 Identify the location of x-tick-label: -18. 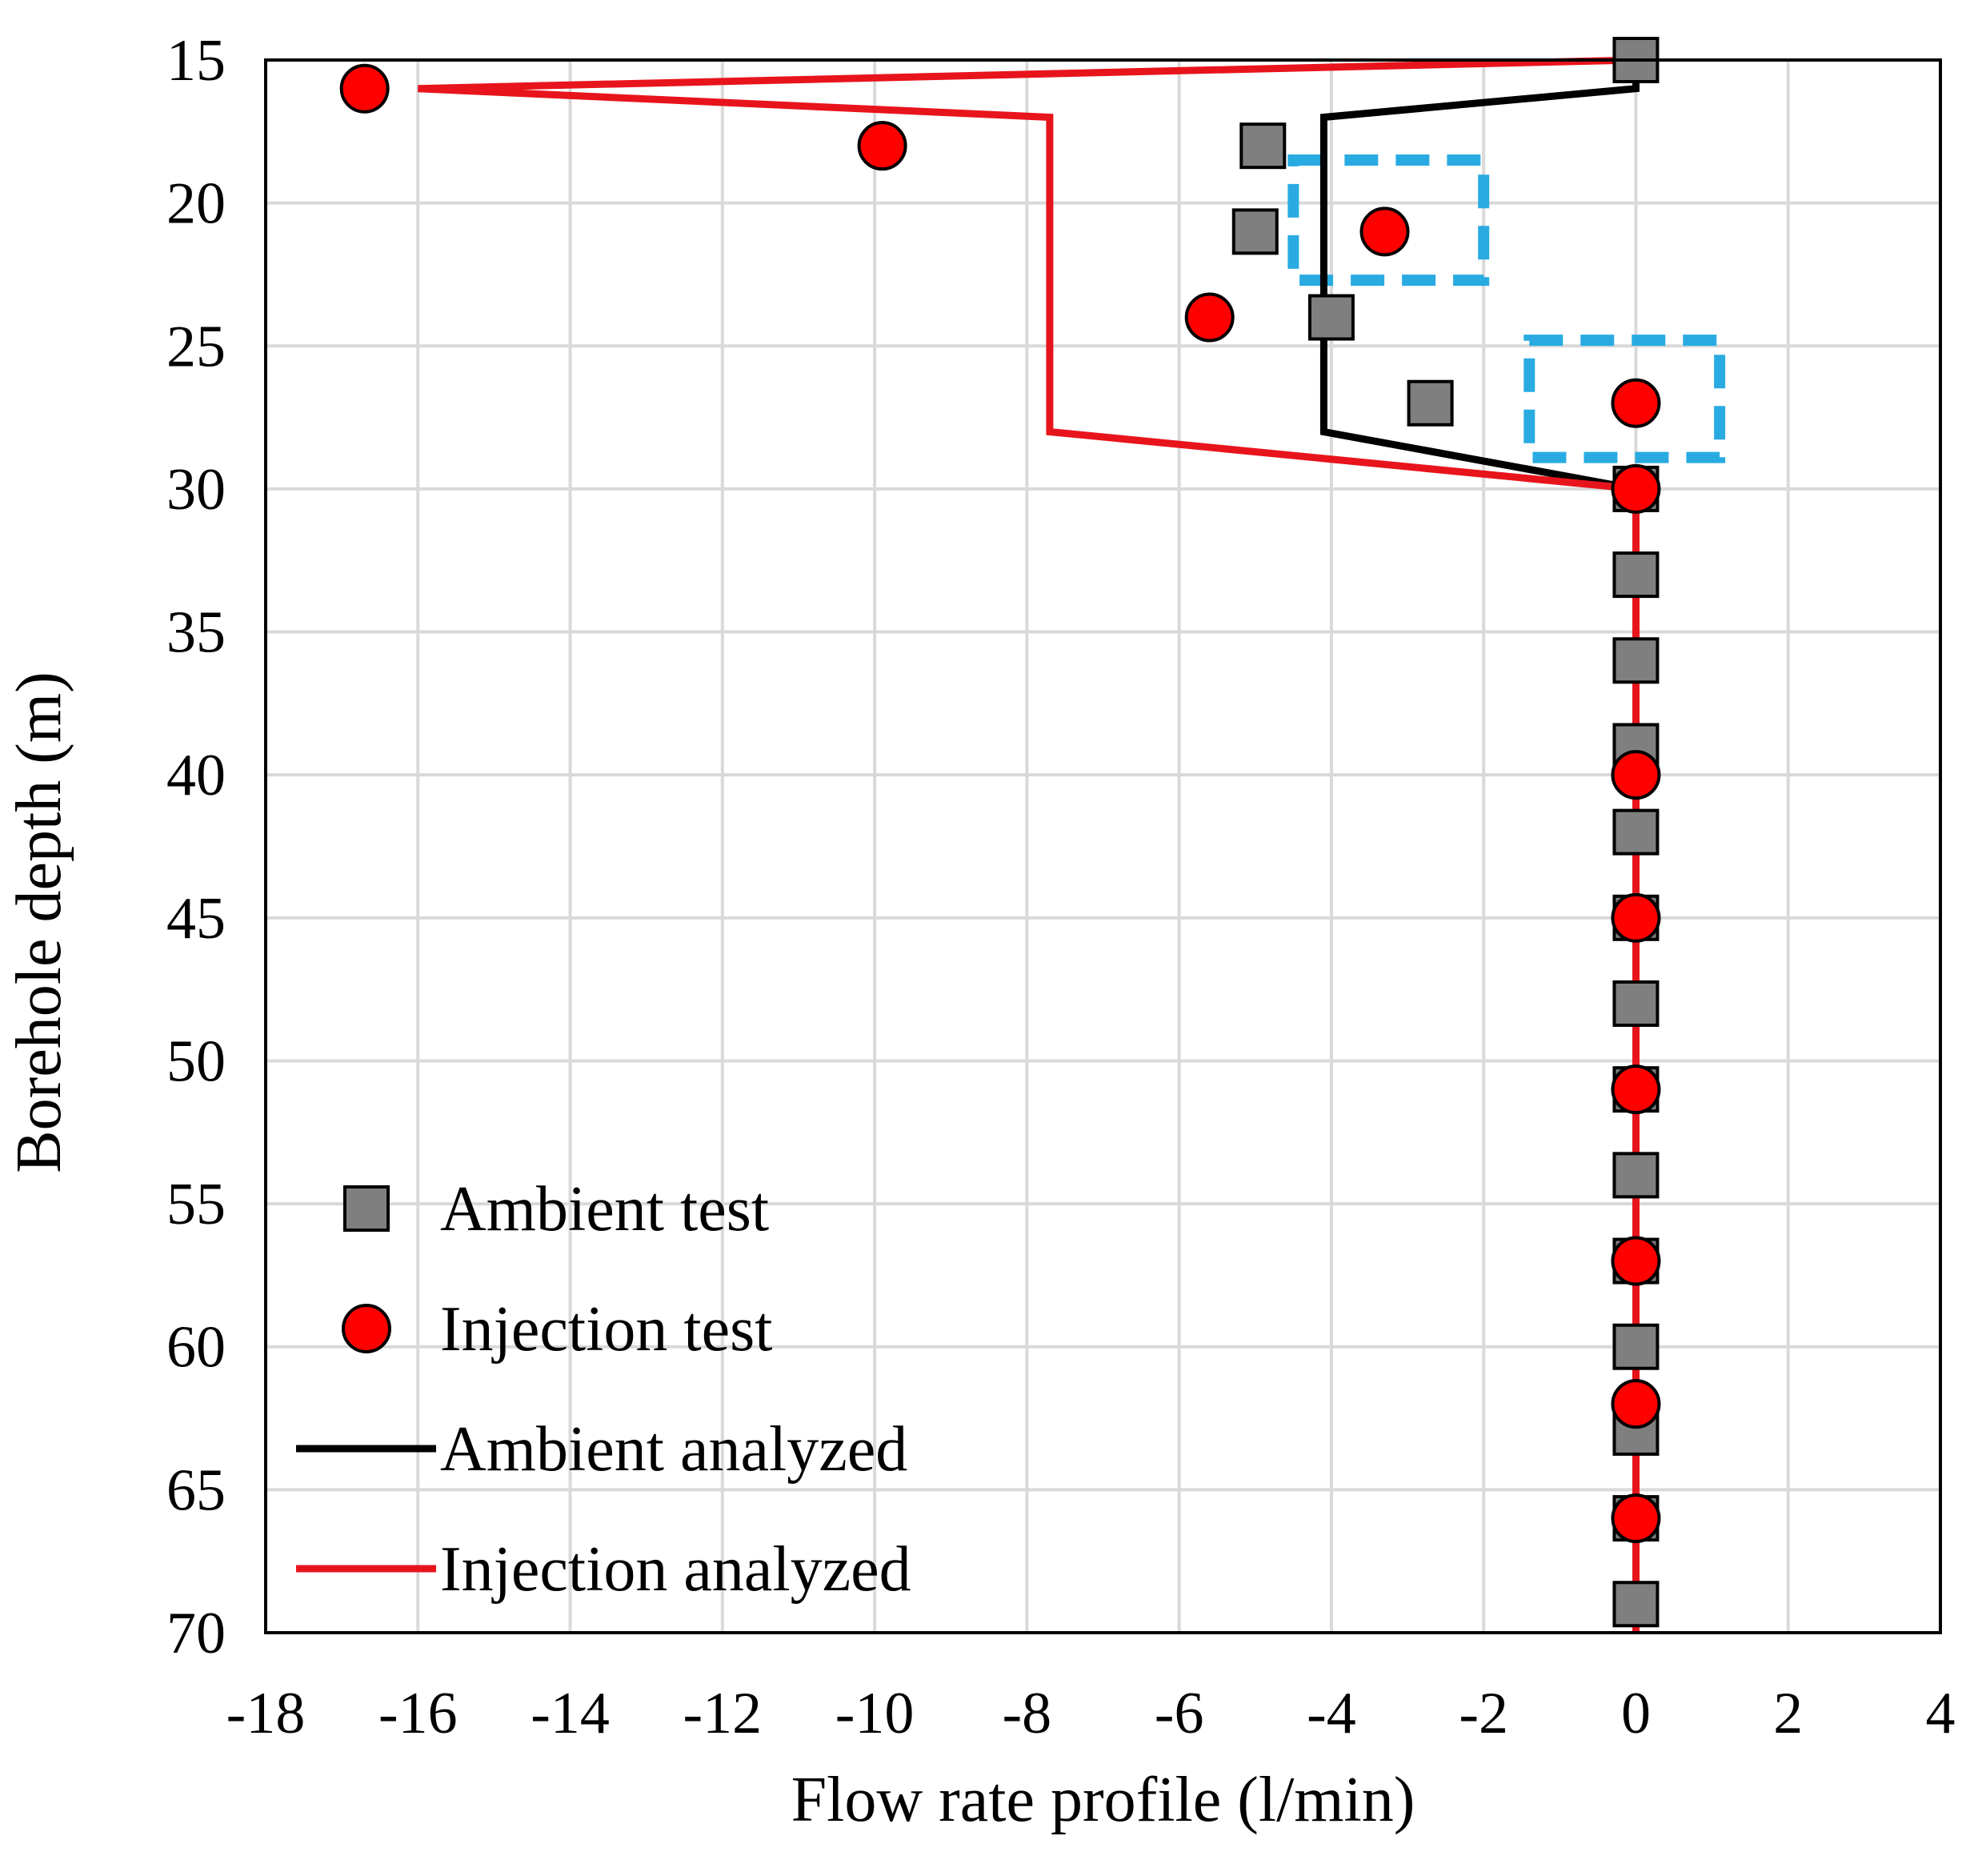
(266, 1714).